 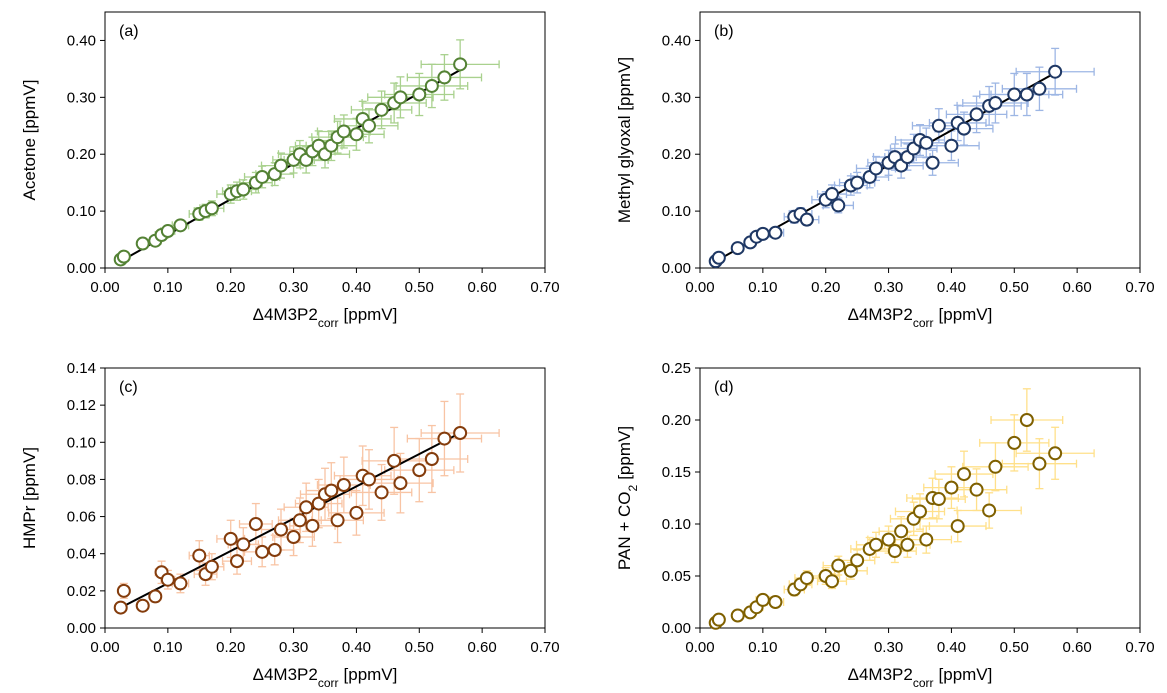 I want to click on panel-label: (a), so click(x=129, y=31).